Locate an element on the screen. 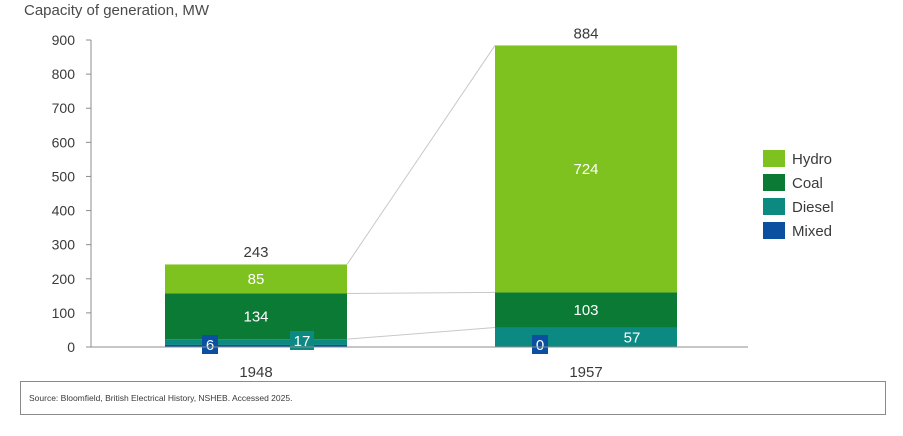  x-category-label: 1957 is located at coordinates (585, 372).